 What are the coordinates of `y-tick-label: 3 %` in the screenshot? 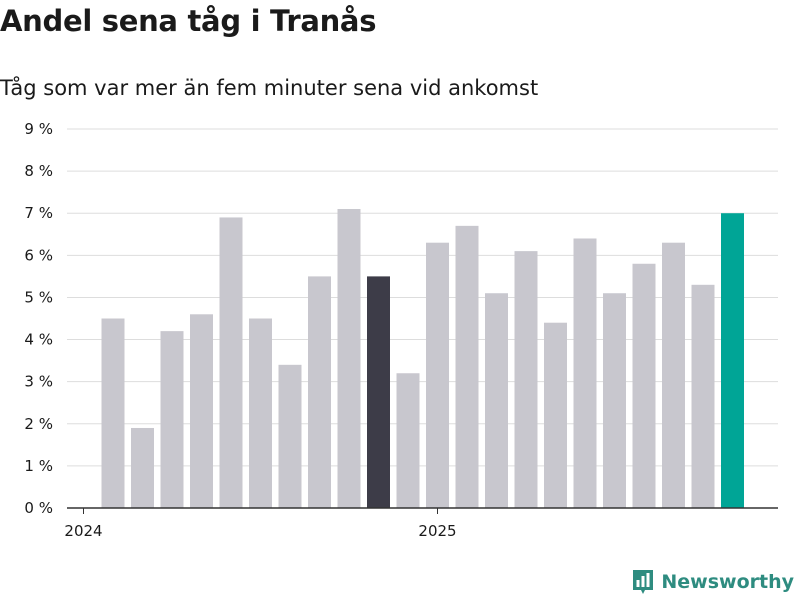 It's located at (38, 382).